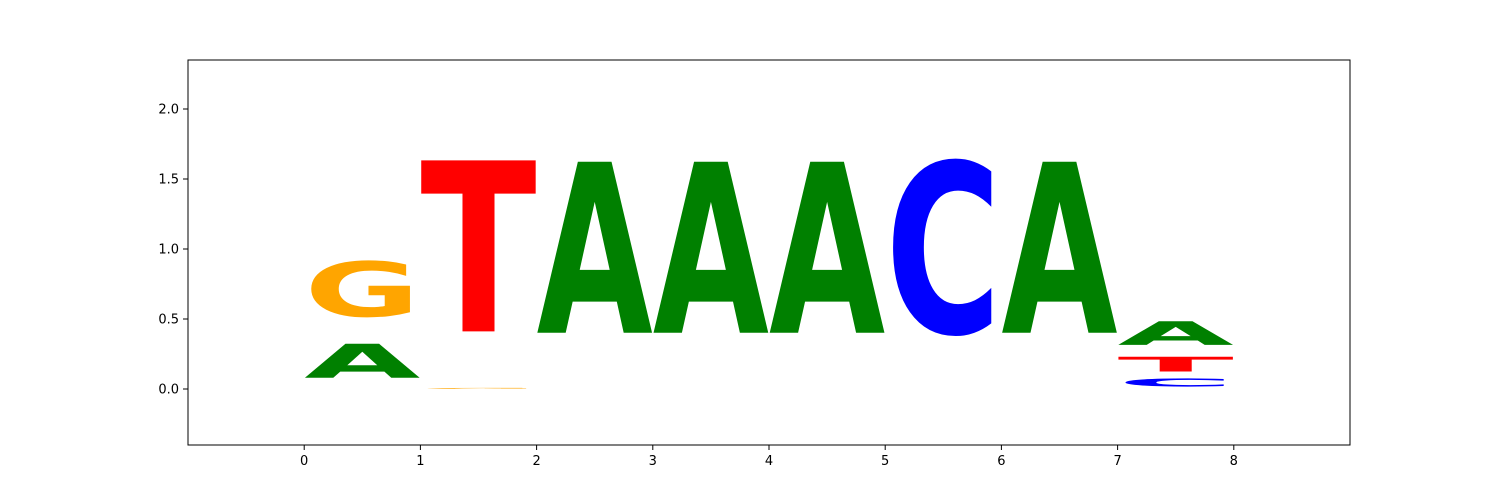 This screenshot has height=500, width=1500. I want to click on x-tick-label: 3, so click(653, 461).